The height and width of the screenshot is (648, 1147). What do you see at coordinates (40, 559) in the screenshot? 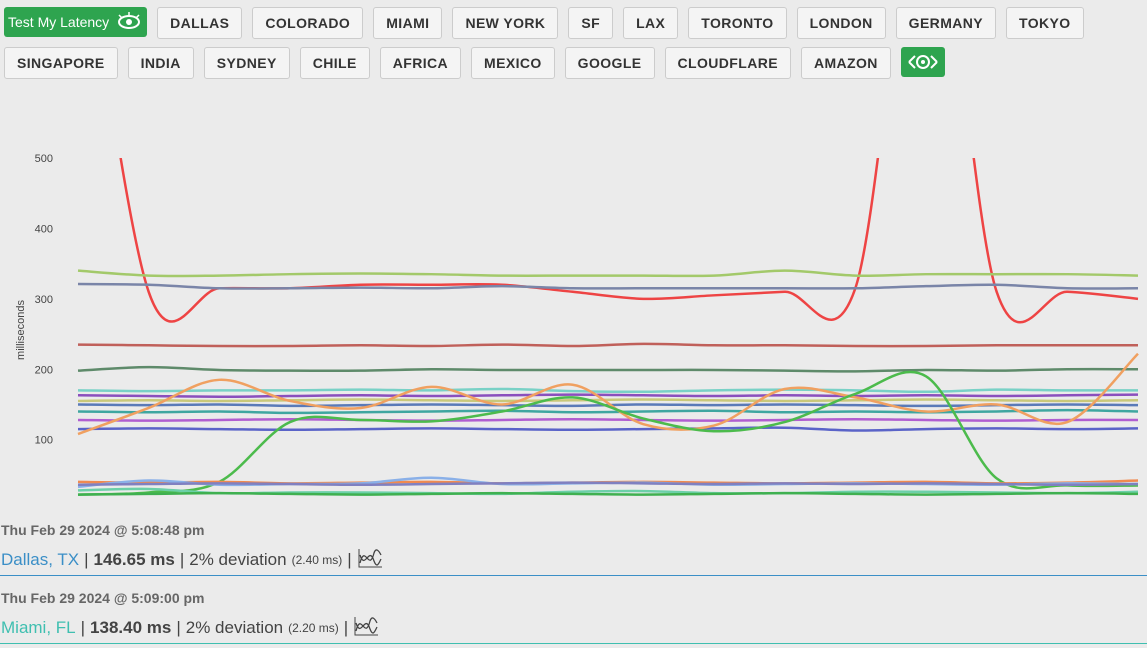
I see `result-location: Dallas, TX` at bounding box center [40, 559].